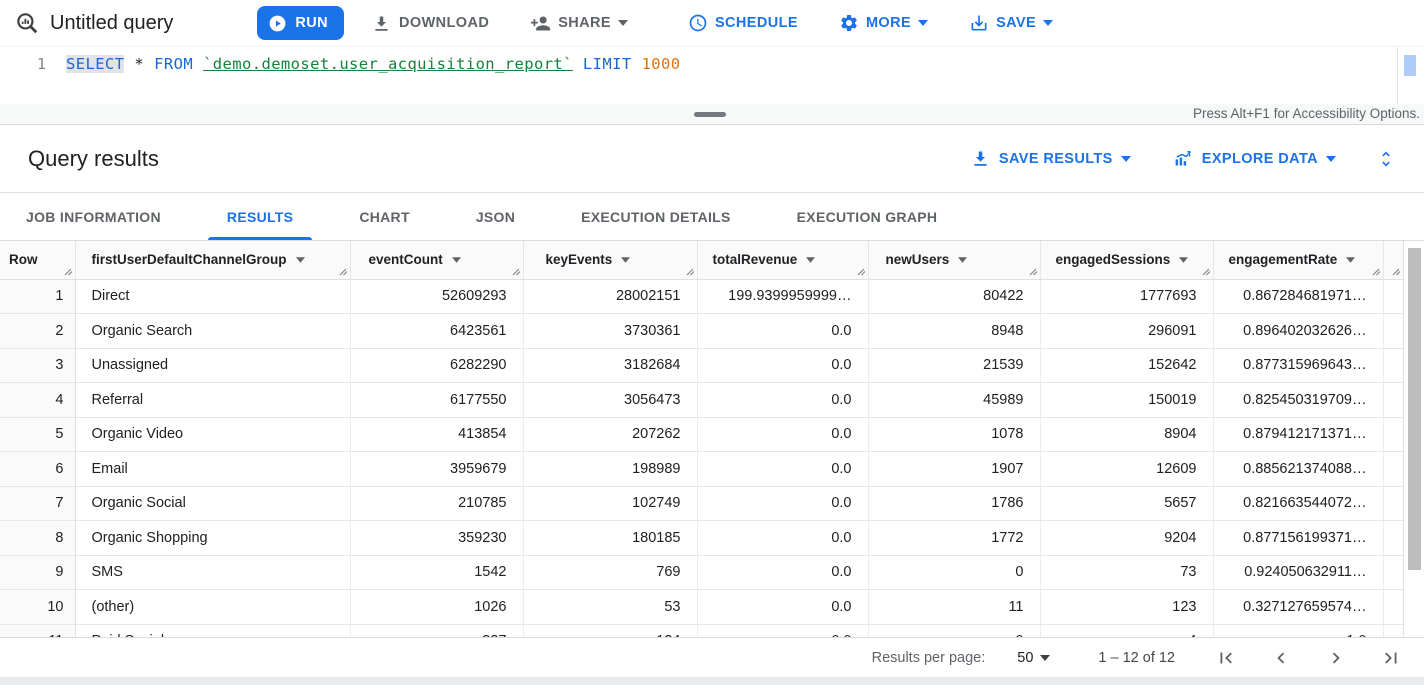  I want to click on engaged-sessions-cell: 9204, so click(1127, 538).